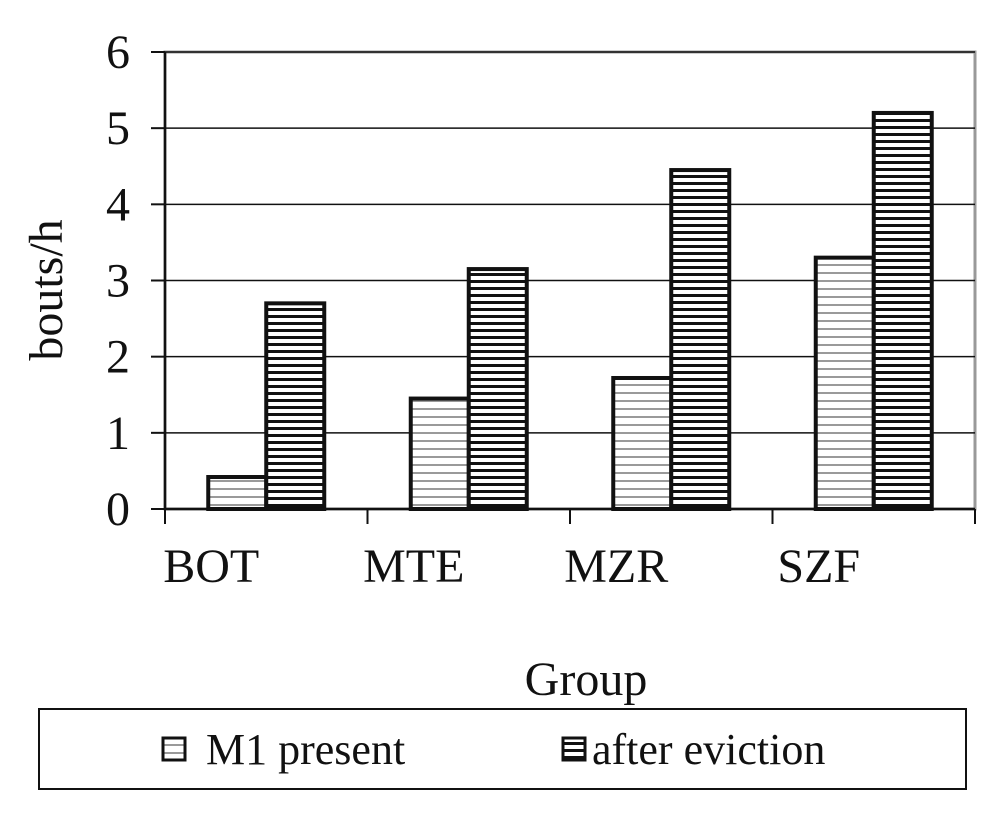 Image resolution: width=1000 pixels, height=815 pixels. I want to click on x-tick-label: MTE, so click(413, 566).